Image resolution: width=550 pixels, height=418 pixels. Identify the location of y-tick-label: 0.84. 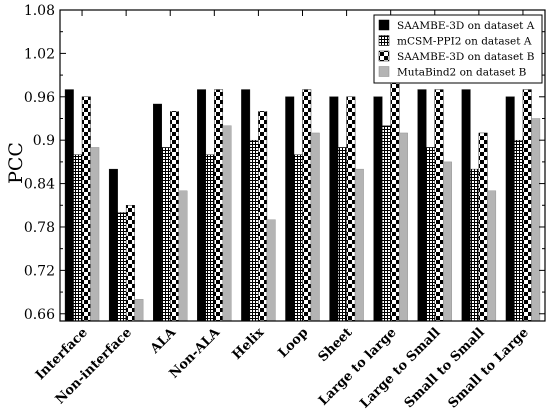
(39, 185).